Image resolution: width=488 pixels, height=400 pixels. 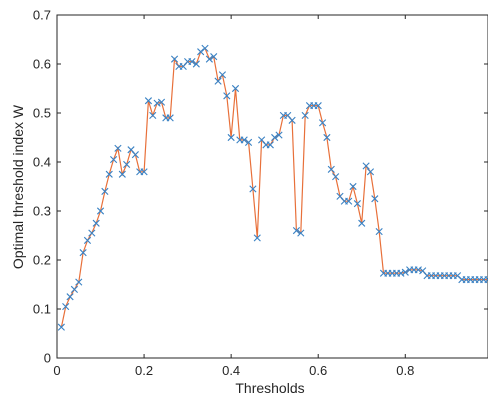 What do you see at coordinates (269, 388) in the screenshot?
I see `x-axis-label: Thresholds` at bounding box center [269, 388].